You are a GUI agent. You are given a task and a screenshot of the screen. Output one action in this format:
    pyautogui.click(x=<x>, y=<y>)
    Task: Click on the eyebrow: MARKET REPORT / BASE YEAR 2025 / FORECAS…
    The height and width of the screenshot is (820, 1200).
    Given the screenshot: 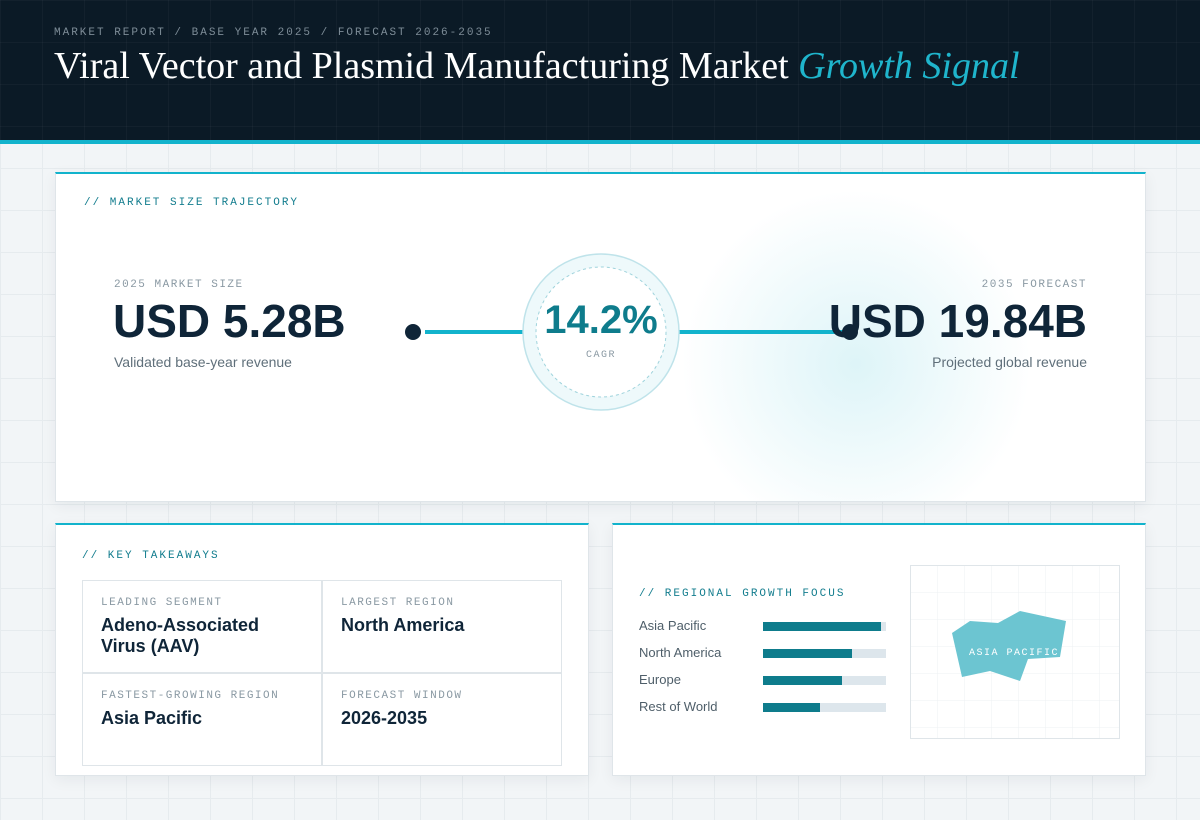 What is the action you would take?
    pyautogui.click(x=273, y=33)
    